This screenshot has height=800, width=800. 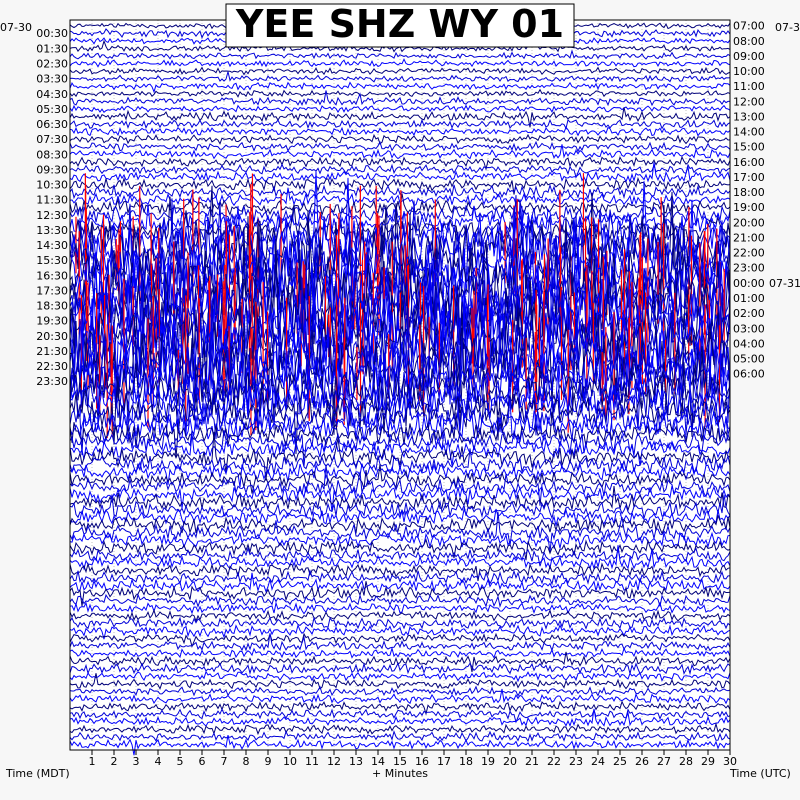 I want to click on left-hour-label: 00:30, so click(x=52, y=33).